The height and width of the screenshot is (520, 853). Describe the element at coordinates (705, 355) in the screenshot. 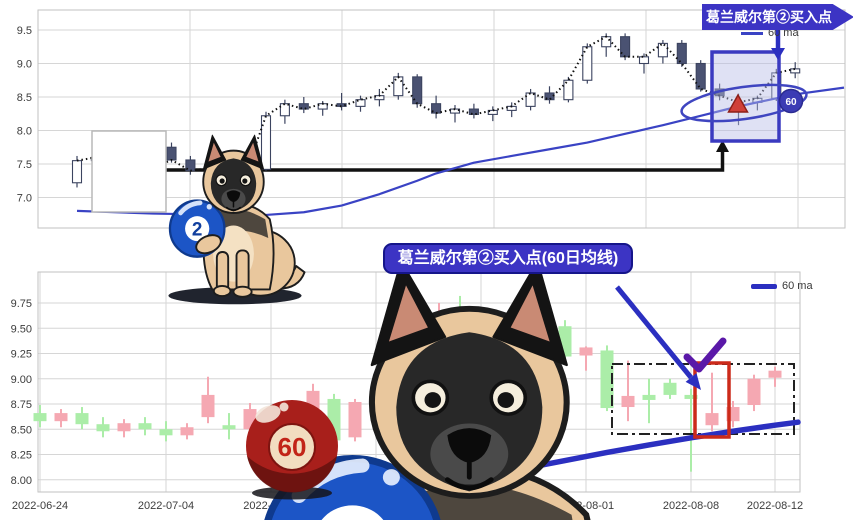

I see `purple-checkmark` at that location.